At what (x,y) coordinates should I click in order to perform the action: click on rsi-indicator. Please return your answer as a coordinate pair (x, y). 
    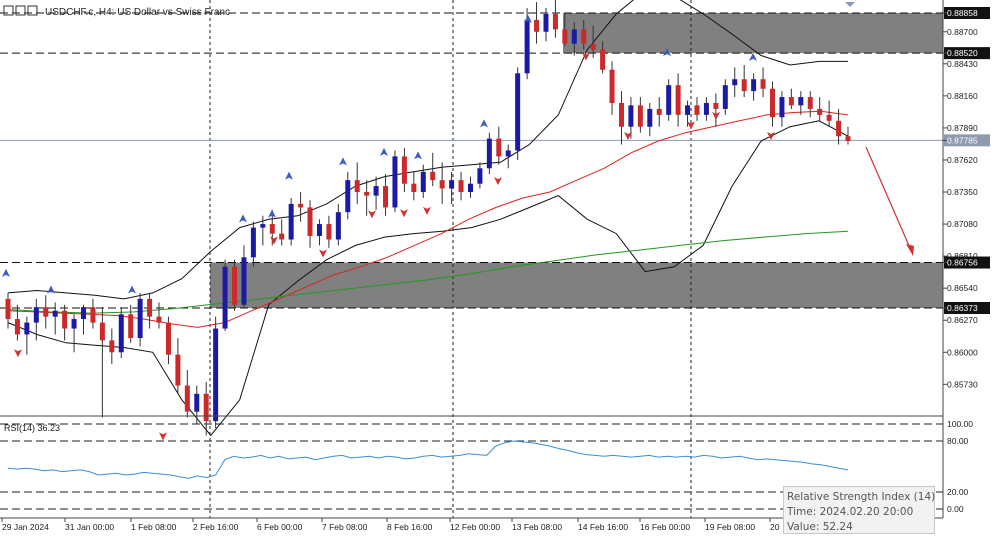
    Looking at the image, I should click on (428, 459).